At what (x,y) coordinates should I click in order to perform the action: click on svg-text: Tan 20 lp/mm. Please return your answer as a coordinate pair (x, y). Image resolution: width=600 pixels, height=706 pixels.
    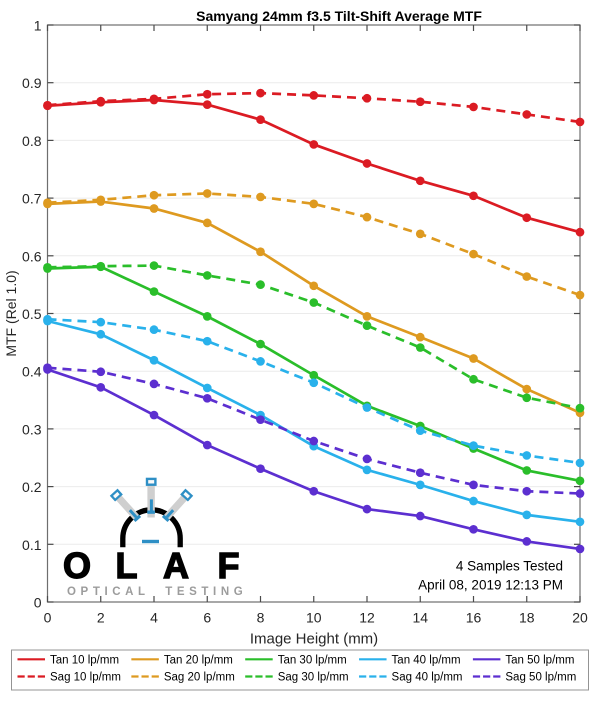
    Looking at the image, I should click on (198, 661).